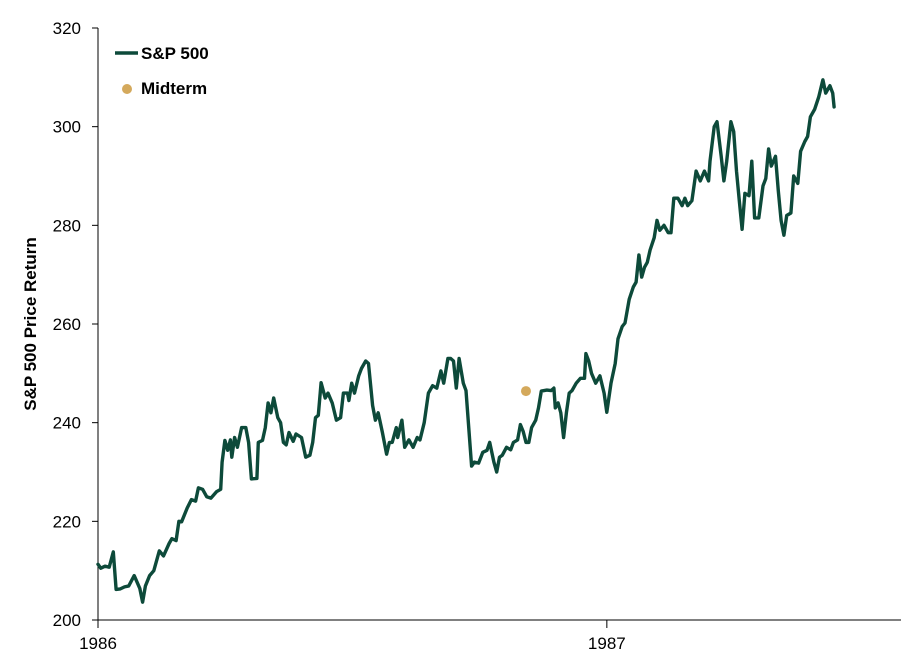 The width and height of the screenshot is (915, 661). What do you see at coordinates (67, 127) in the screenshot?
I see `y-tick-label: 300` at bounding box center [67, 127].